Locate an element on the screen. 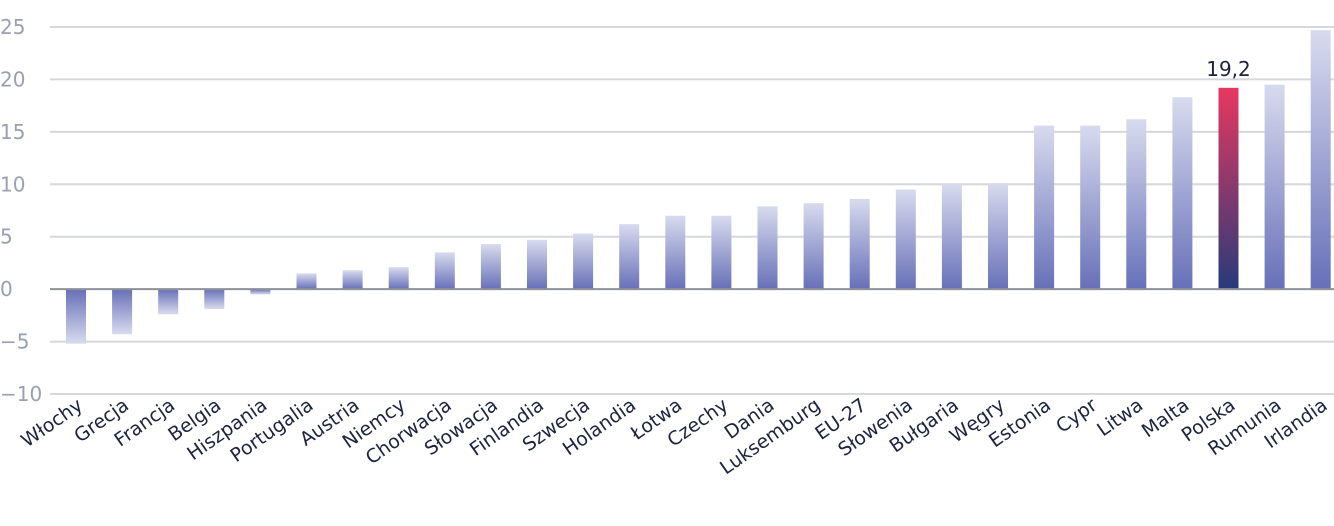  data-label: 19,2 is located at coordinates (1228, 69).